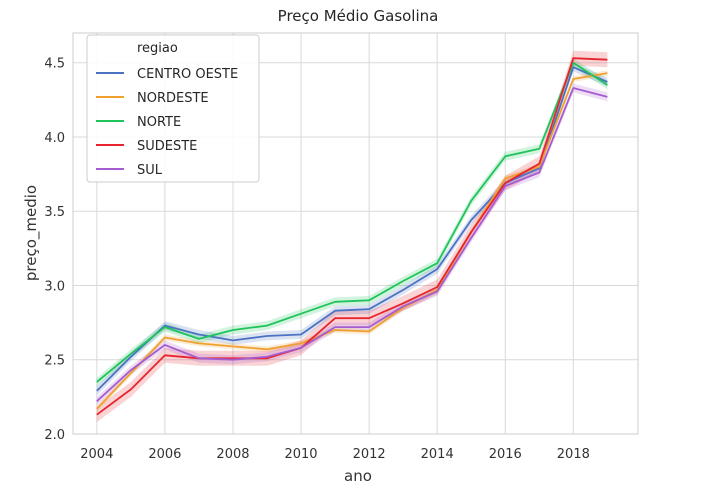  What do you see at coordinates (173, 98) in the screenshot?
I see `legend-label-nordeste: NORDESTE` at bounding box center [173, 98].